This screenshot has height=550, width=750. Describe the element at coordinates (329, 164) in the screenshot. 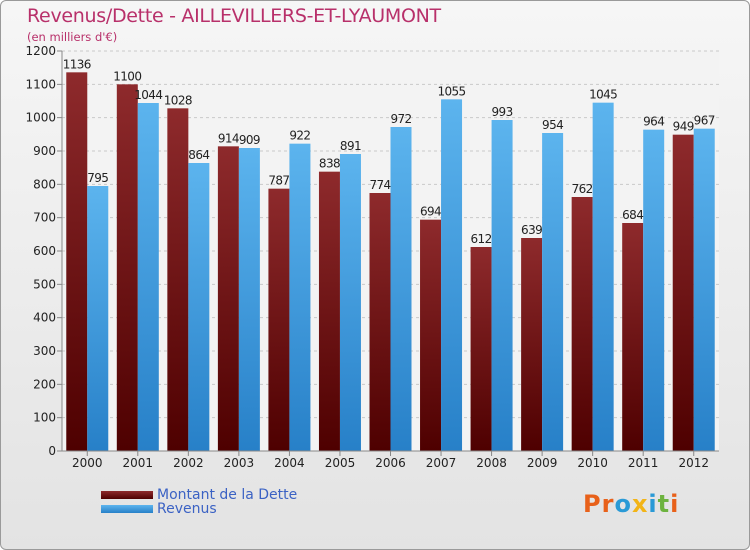

I see `data-label-dette: 838` at that location.